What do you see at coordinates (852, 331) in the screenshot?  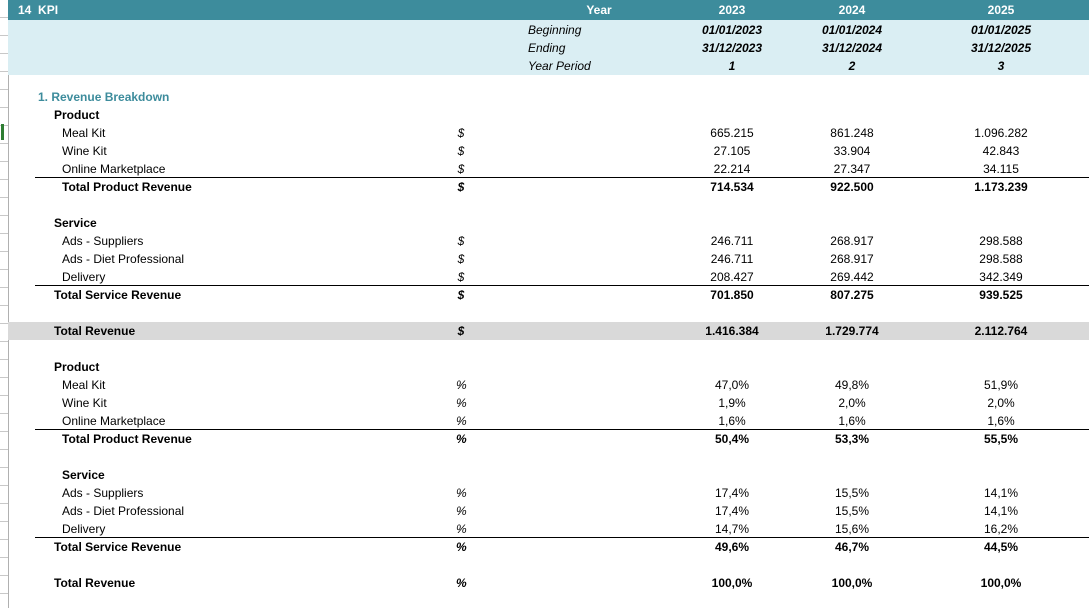 I see `value-2024: 1.729.774` at bounding box center [852, 331].